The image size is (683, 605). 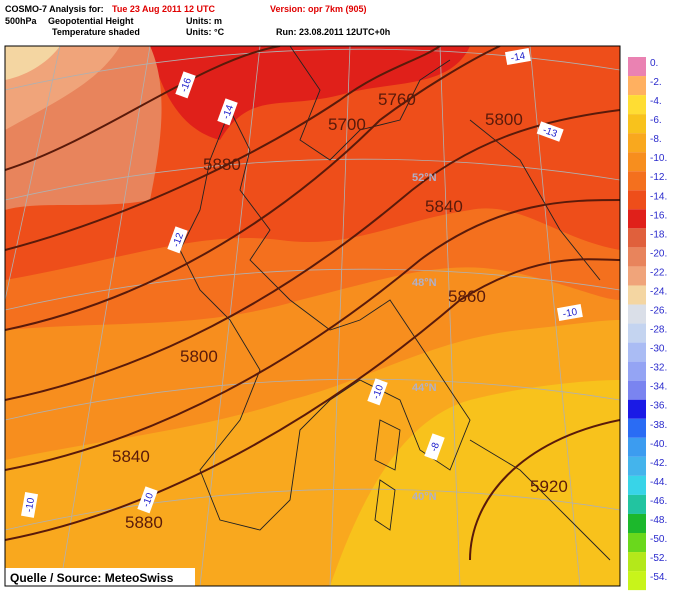 What do you see at coordinates (444, 206) in the screenshot?
I see `contour-label: 5840` at bounding box center [444, 206].